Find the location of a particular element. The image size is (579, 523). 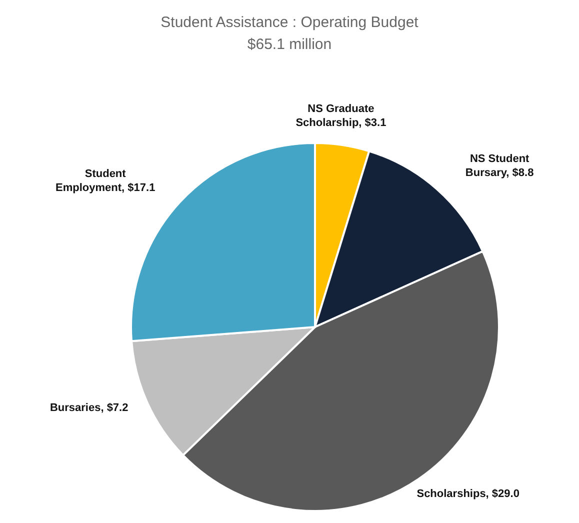

slice-label: Scholarships, $29.0 is located at coordinates (468, 493).